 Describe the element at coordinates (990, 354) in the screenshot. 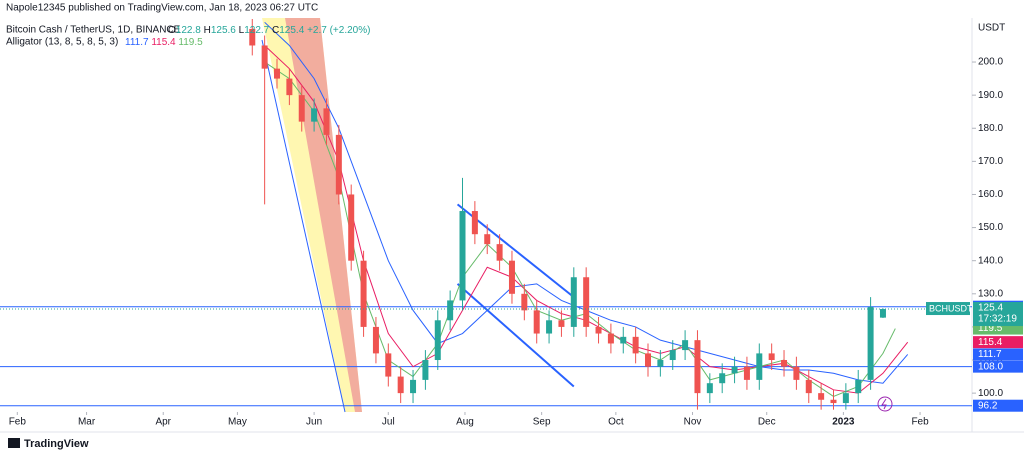

I see `alligator-label: 111.7` at that location.